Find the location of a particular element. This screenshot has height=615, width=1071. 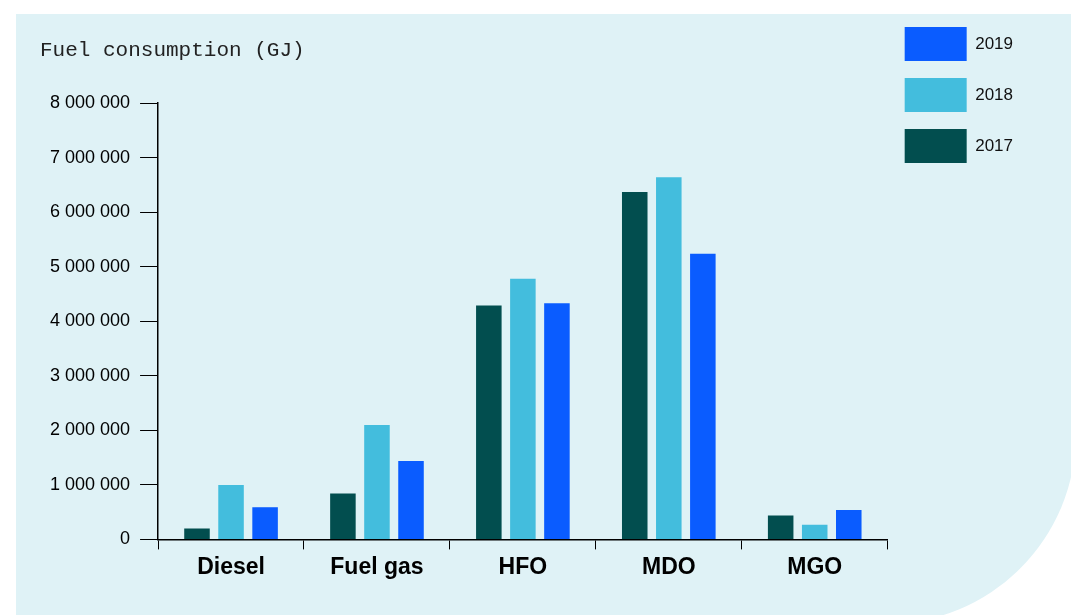

y-axis-title: Fuel consumption (GJ) is located at coordinates (172, 51).